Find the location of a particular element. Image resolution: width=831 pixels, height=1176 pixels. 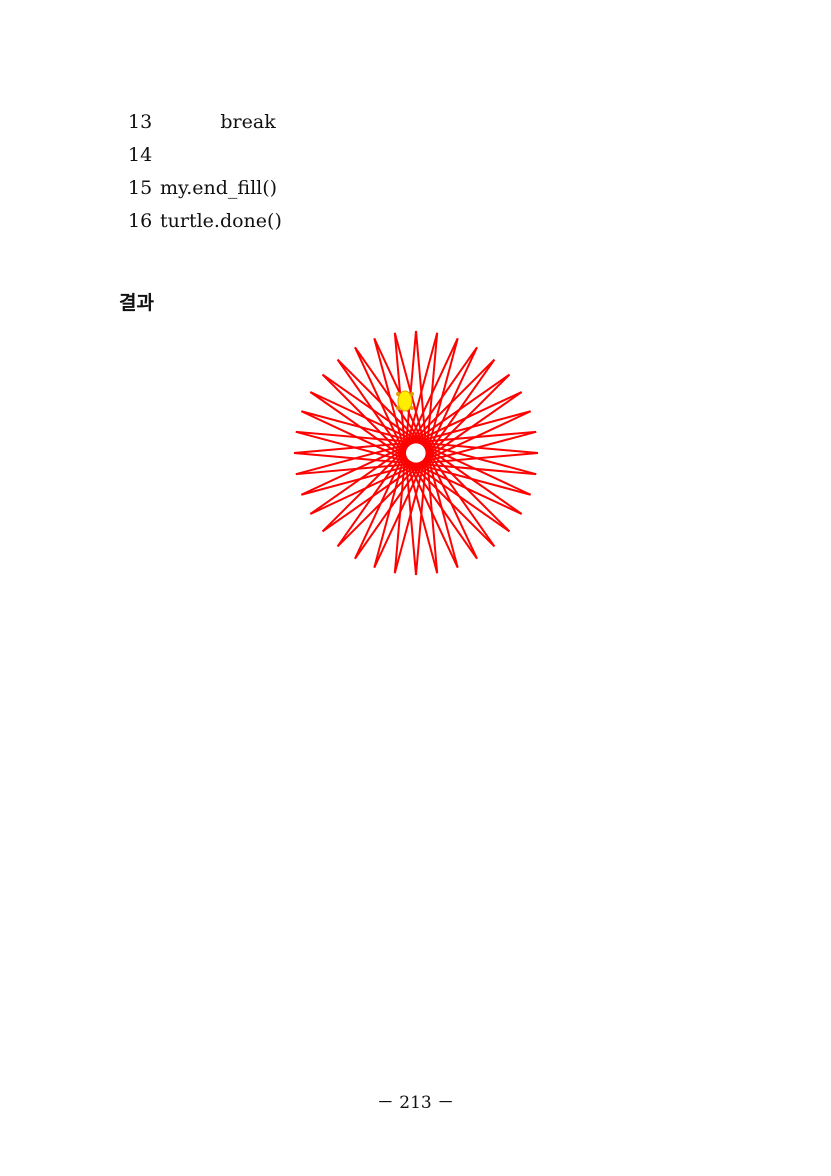

center-hole is located at coordinates (415, 453).